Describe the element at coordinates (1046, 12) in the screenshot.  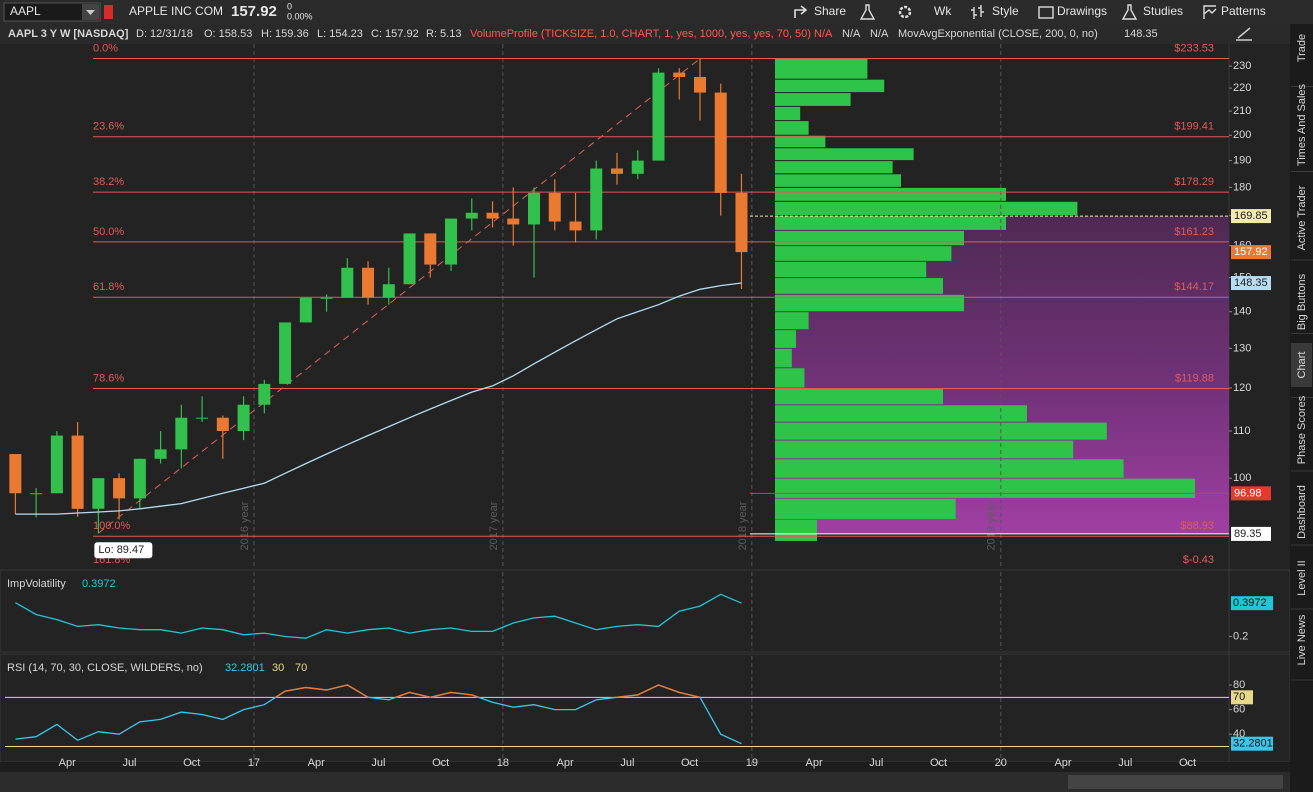
I see `drawings-icon` at that location.